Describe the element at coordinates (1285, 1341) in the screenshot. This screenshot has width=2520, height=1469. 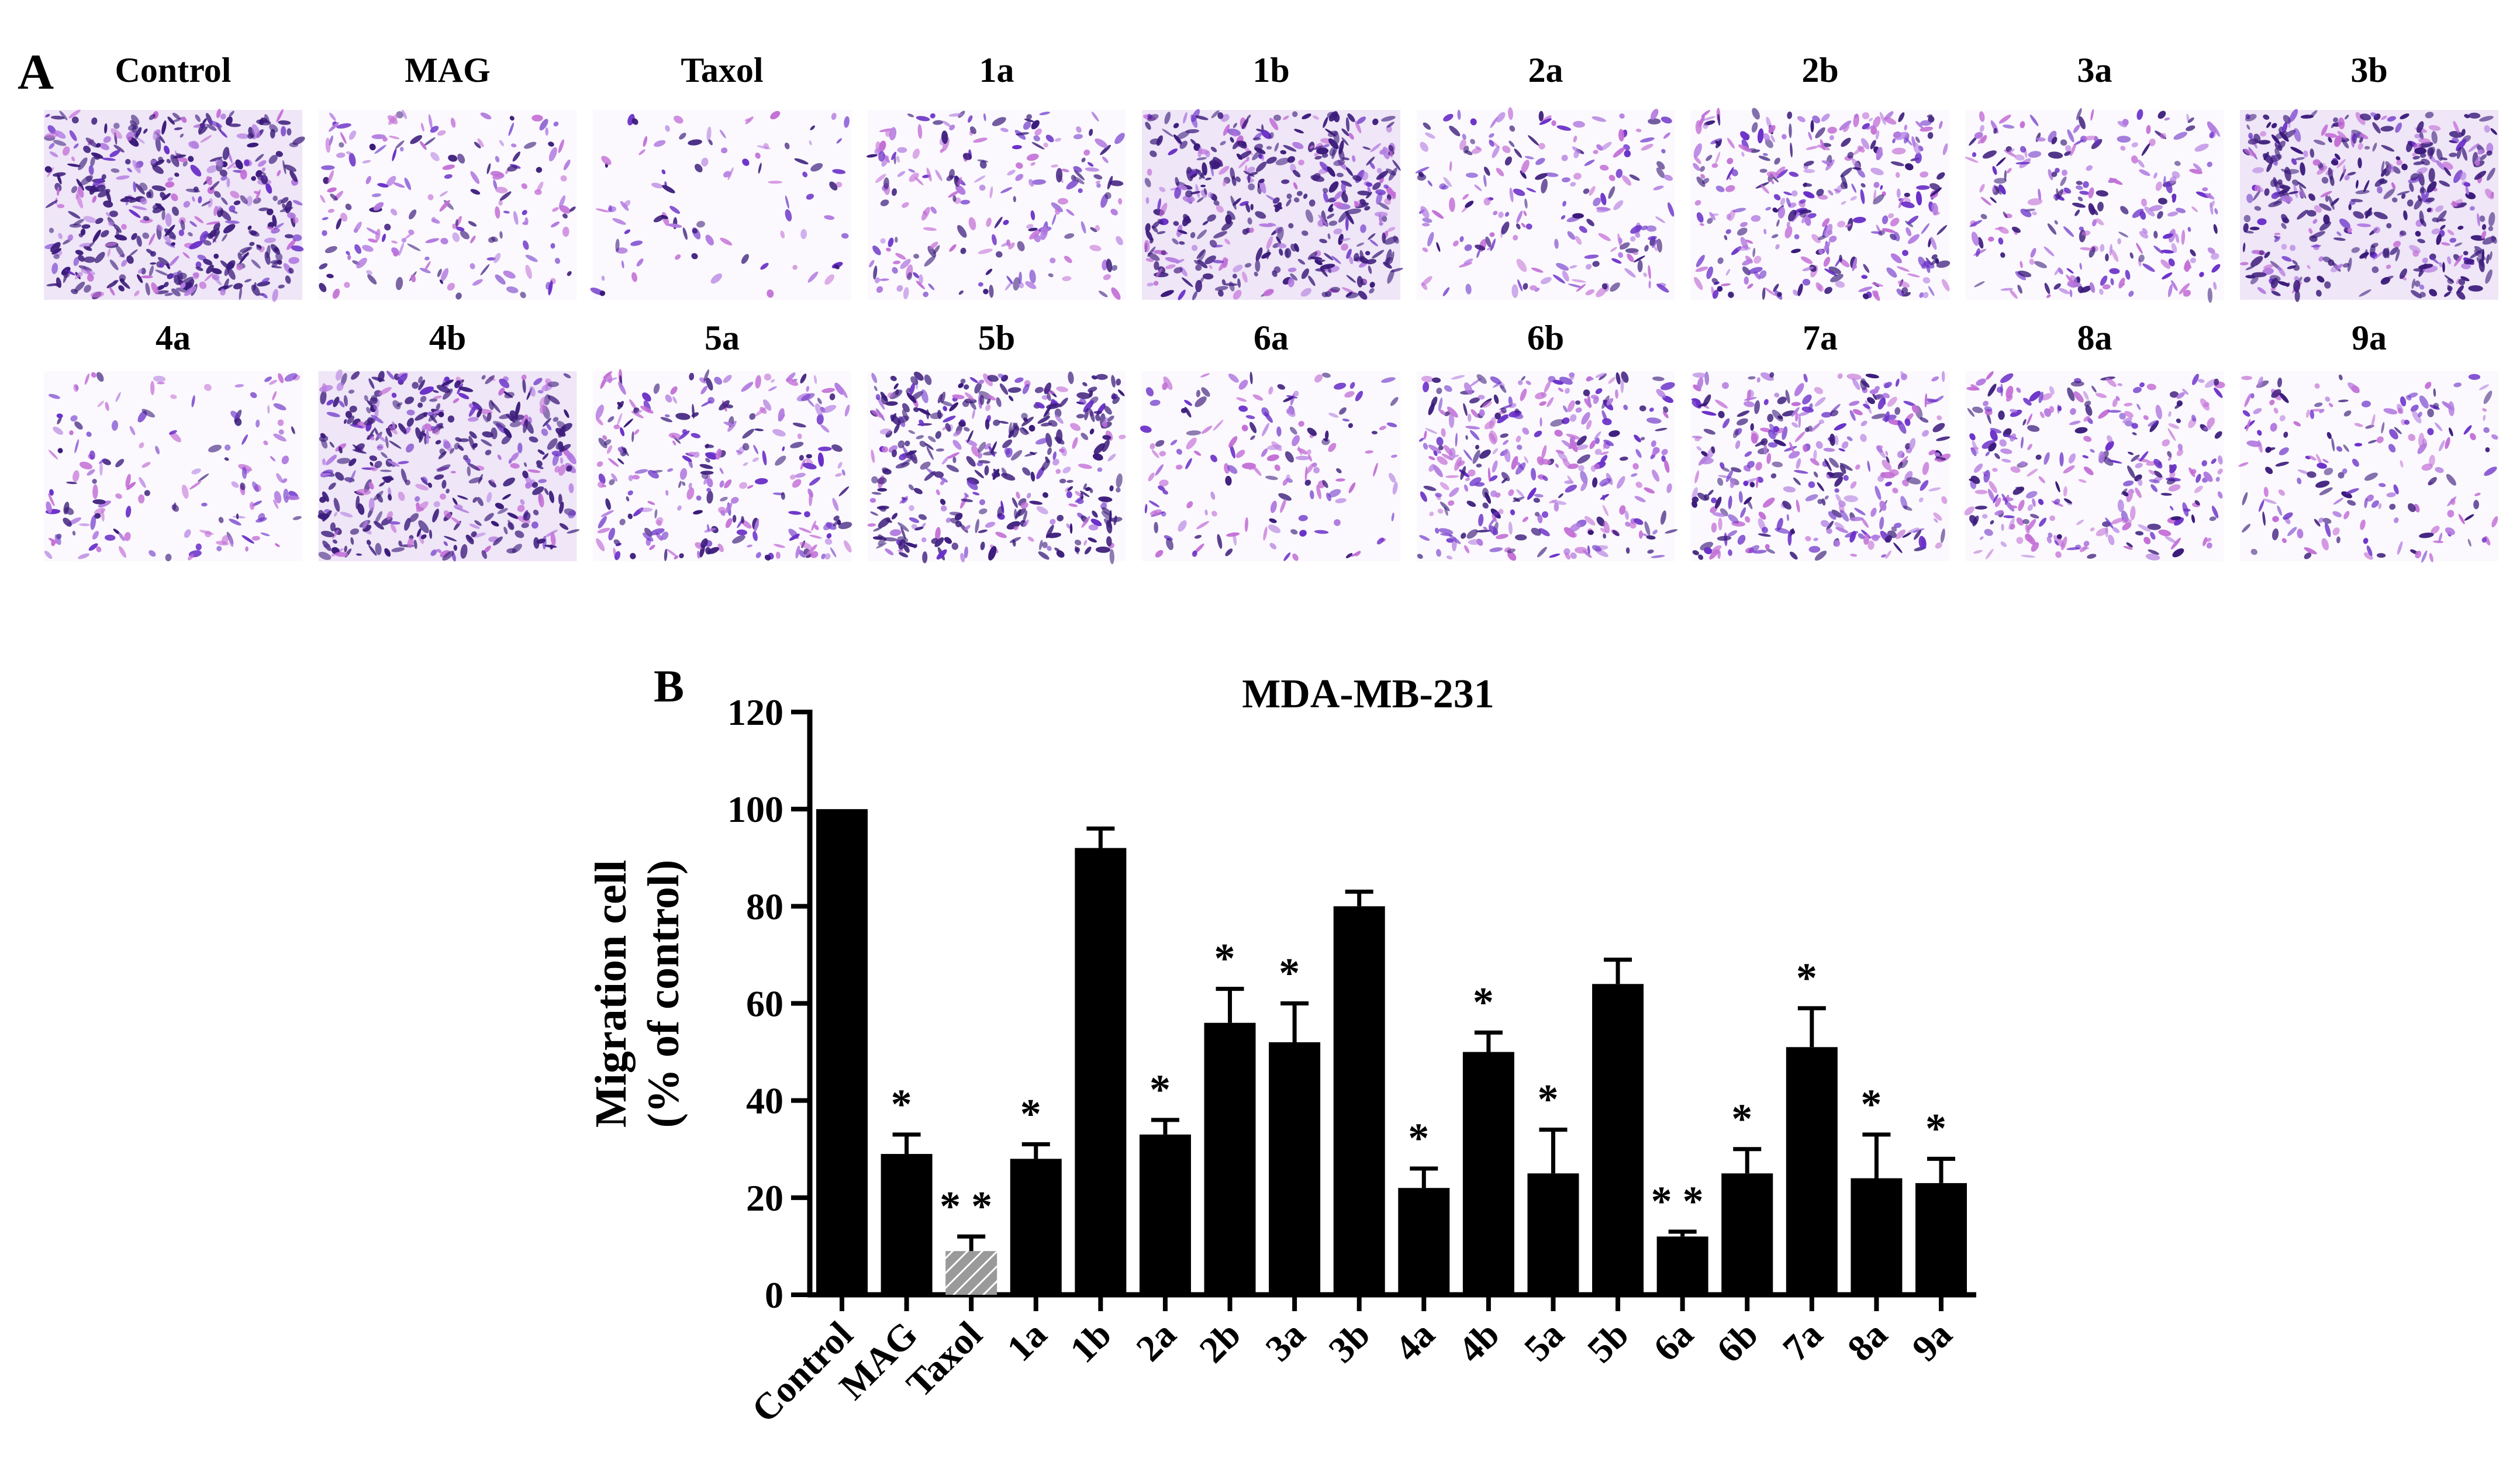
I see `x-tick-label: 3a` at that location.